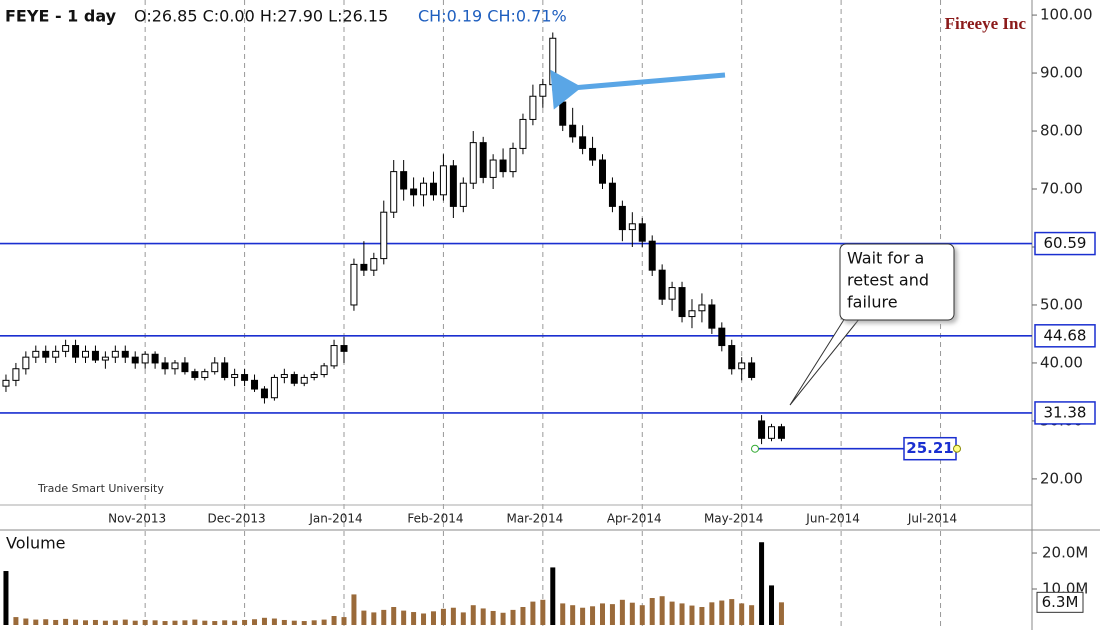  I want to click on x-tick-label: Jul-2014, so click(932, 519).